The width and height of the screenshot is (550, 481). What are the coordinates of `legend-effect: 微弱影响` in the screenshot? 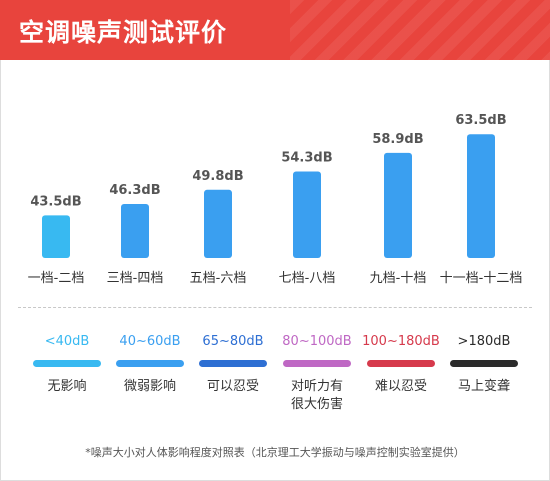 It's located at (150, 387).